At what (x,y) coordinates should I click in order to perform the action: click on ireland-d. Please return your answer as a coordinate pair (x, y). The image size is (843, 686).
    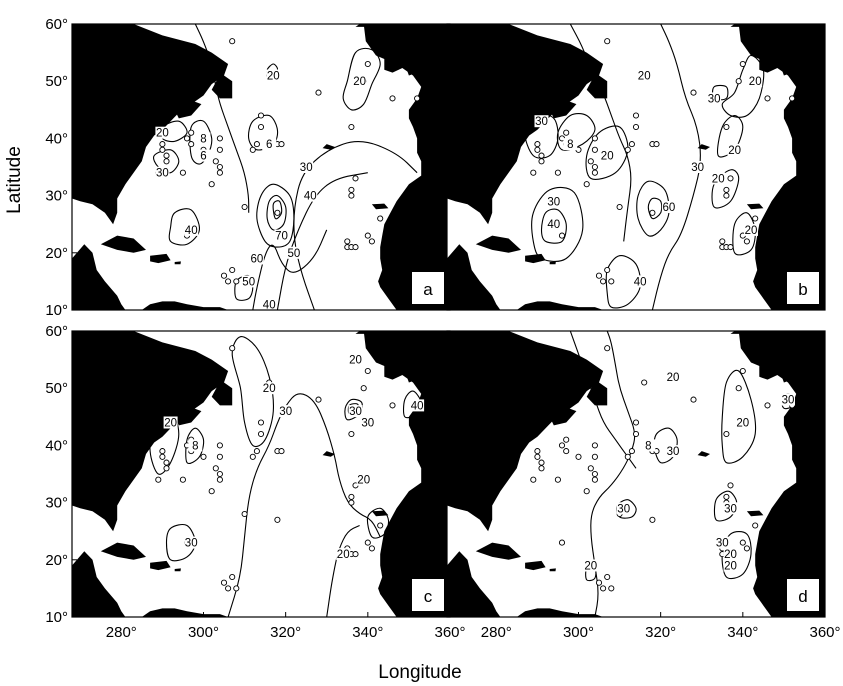
    Looking at the image, I should click on (769, 369).